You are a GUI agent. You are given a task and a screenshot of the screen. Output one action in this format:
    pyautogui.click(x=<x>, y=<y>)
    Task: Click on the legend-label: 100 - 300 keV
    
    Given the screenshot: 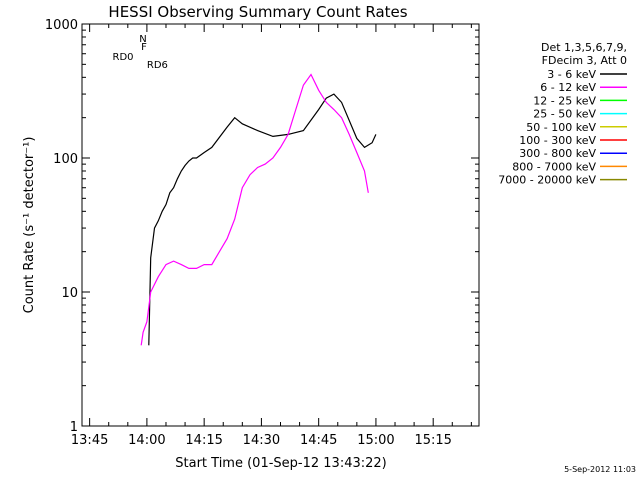 What is the action you would take?
    pyautogui.click(x=557, y=140)
    